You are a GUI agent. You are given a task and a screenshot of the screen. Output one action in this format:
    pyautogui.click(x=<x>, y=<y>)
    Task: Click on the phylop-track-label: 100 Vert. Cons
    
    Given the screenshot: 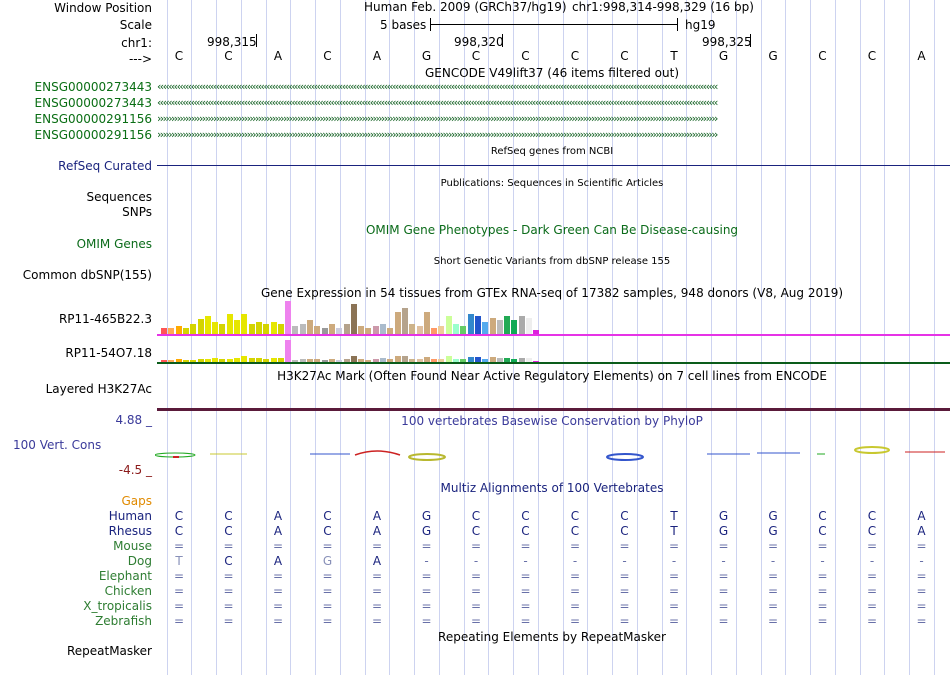 What is the action you would take?
    pyautogui.click(x=57, y=445)
    